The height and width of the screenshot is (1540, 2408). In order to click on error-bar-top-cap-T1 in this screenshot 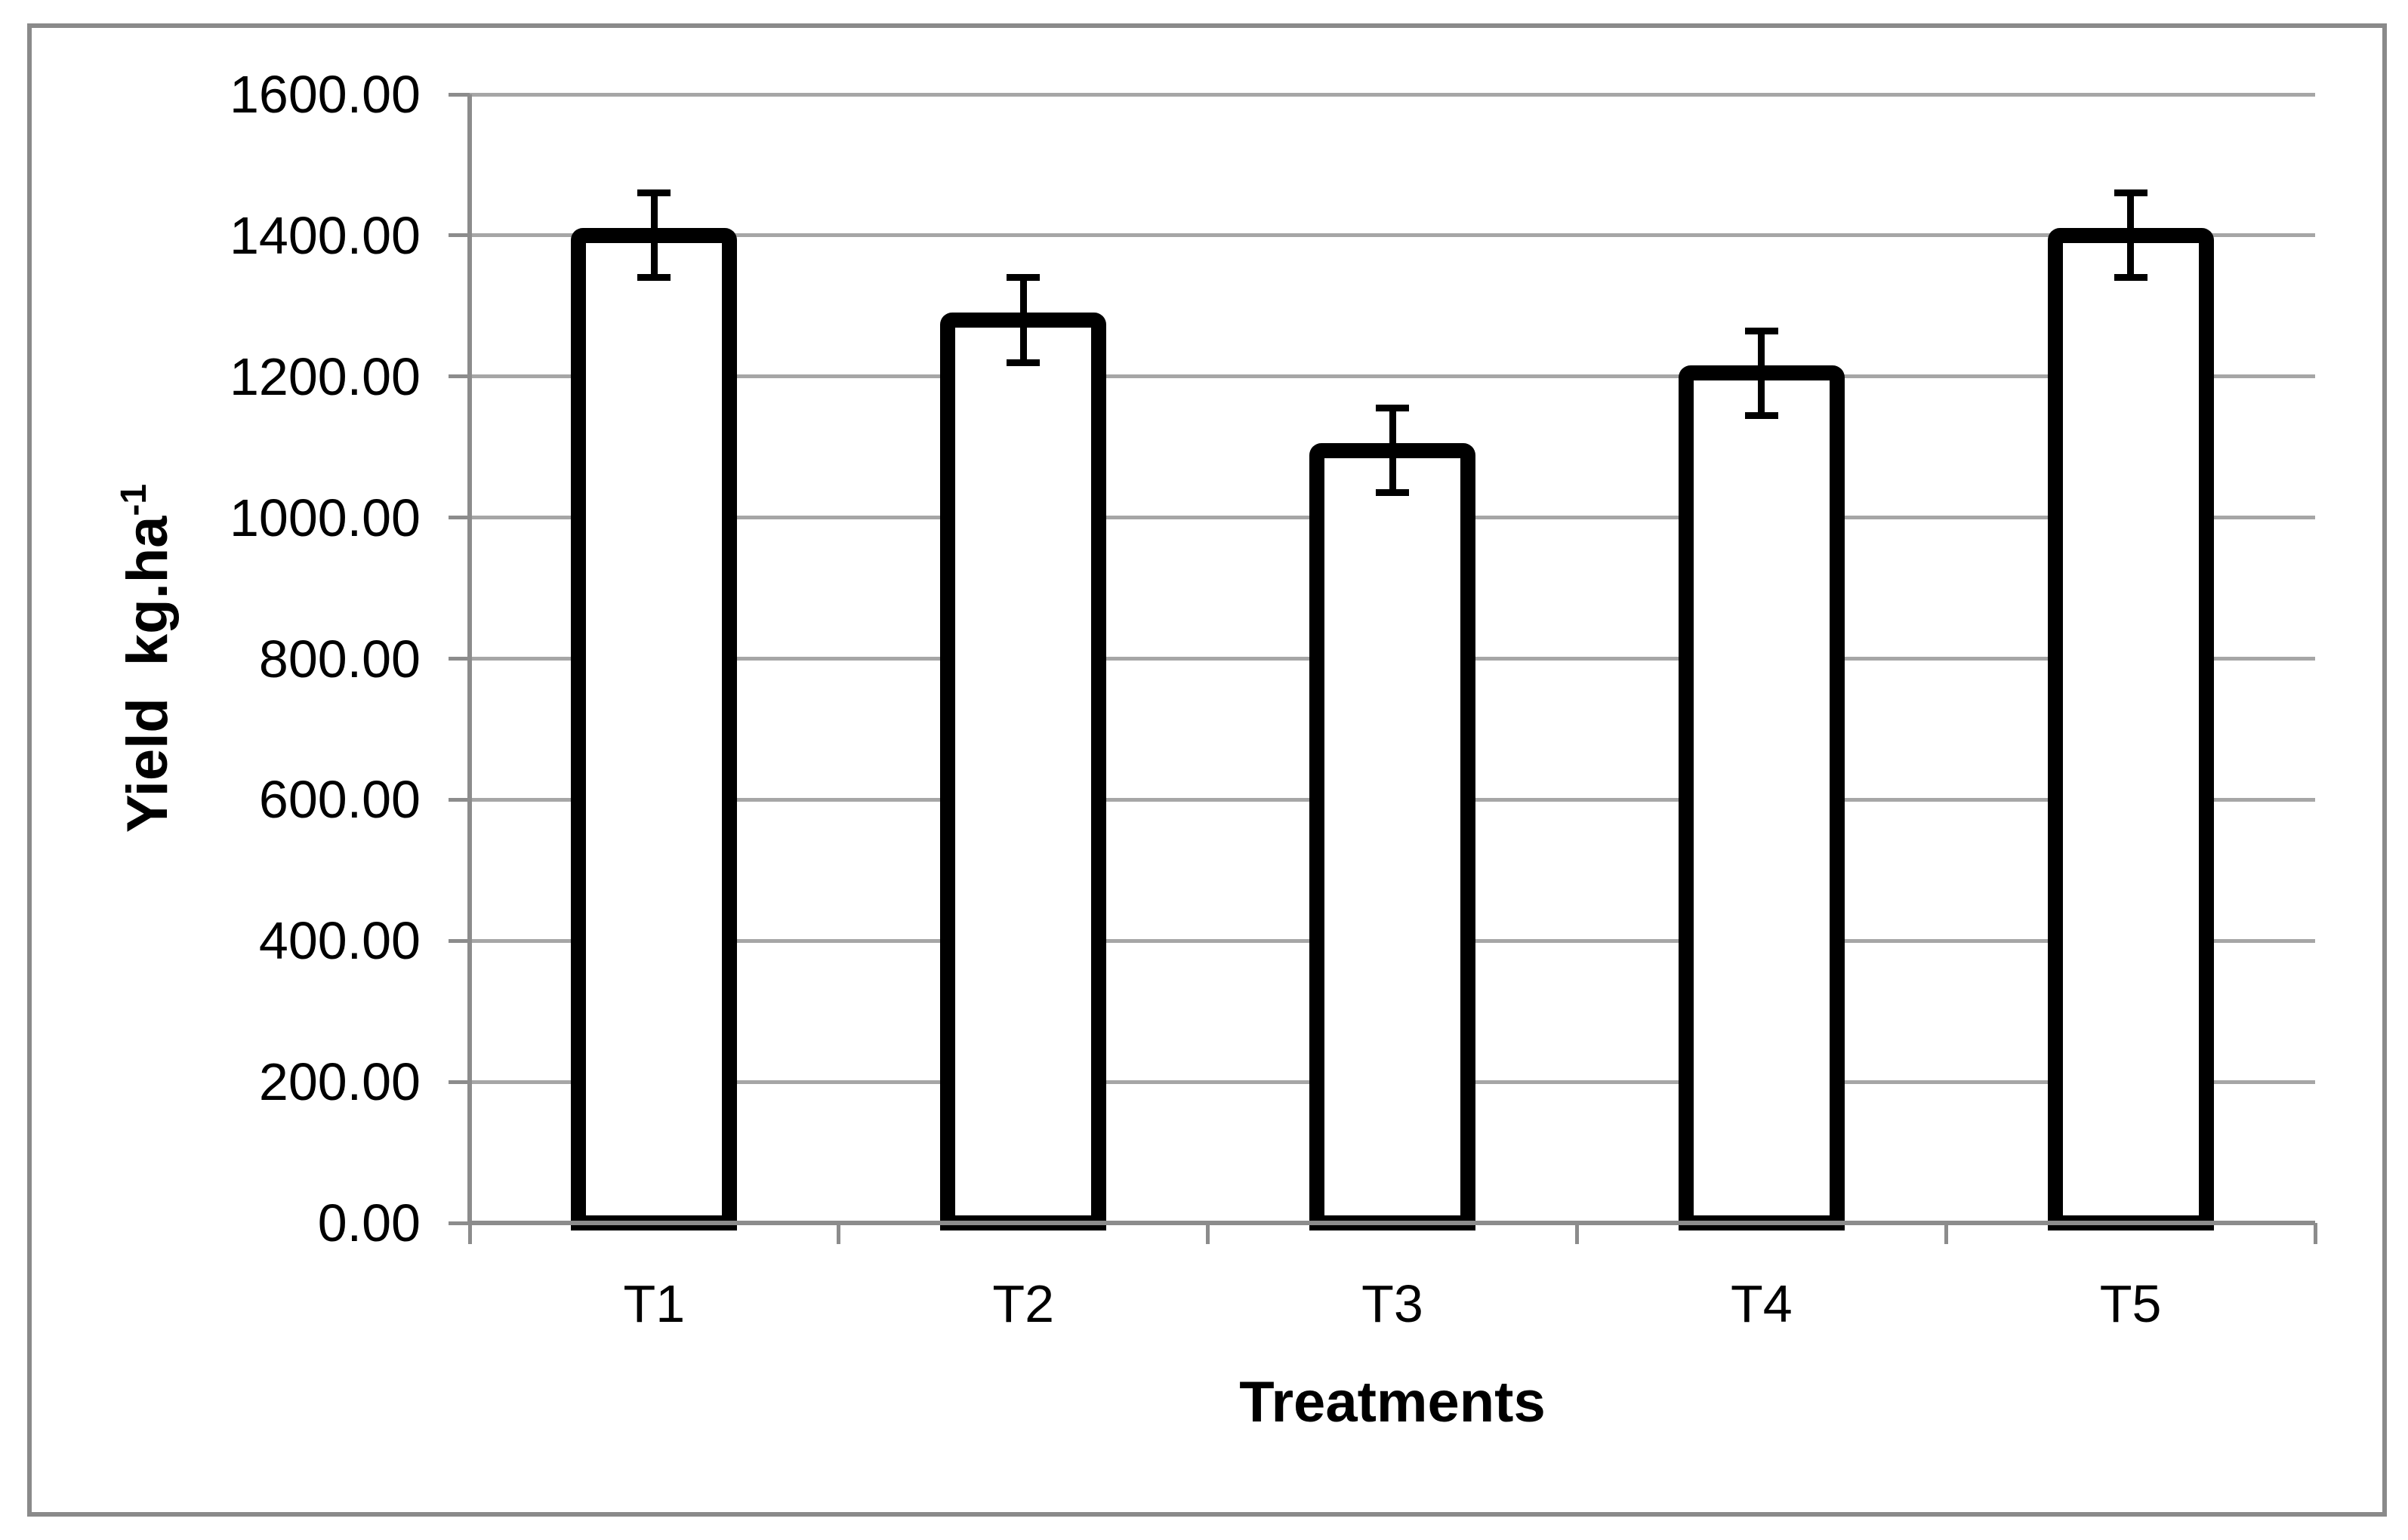, I will do `click(654, 193)`.